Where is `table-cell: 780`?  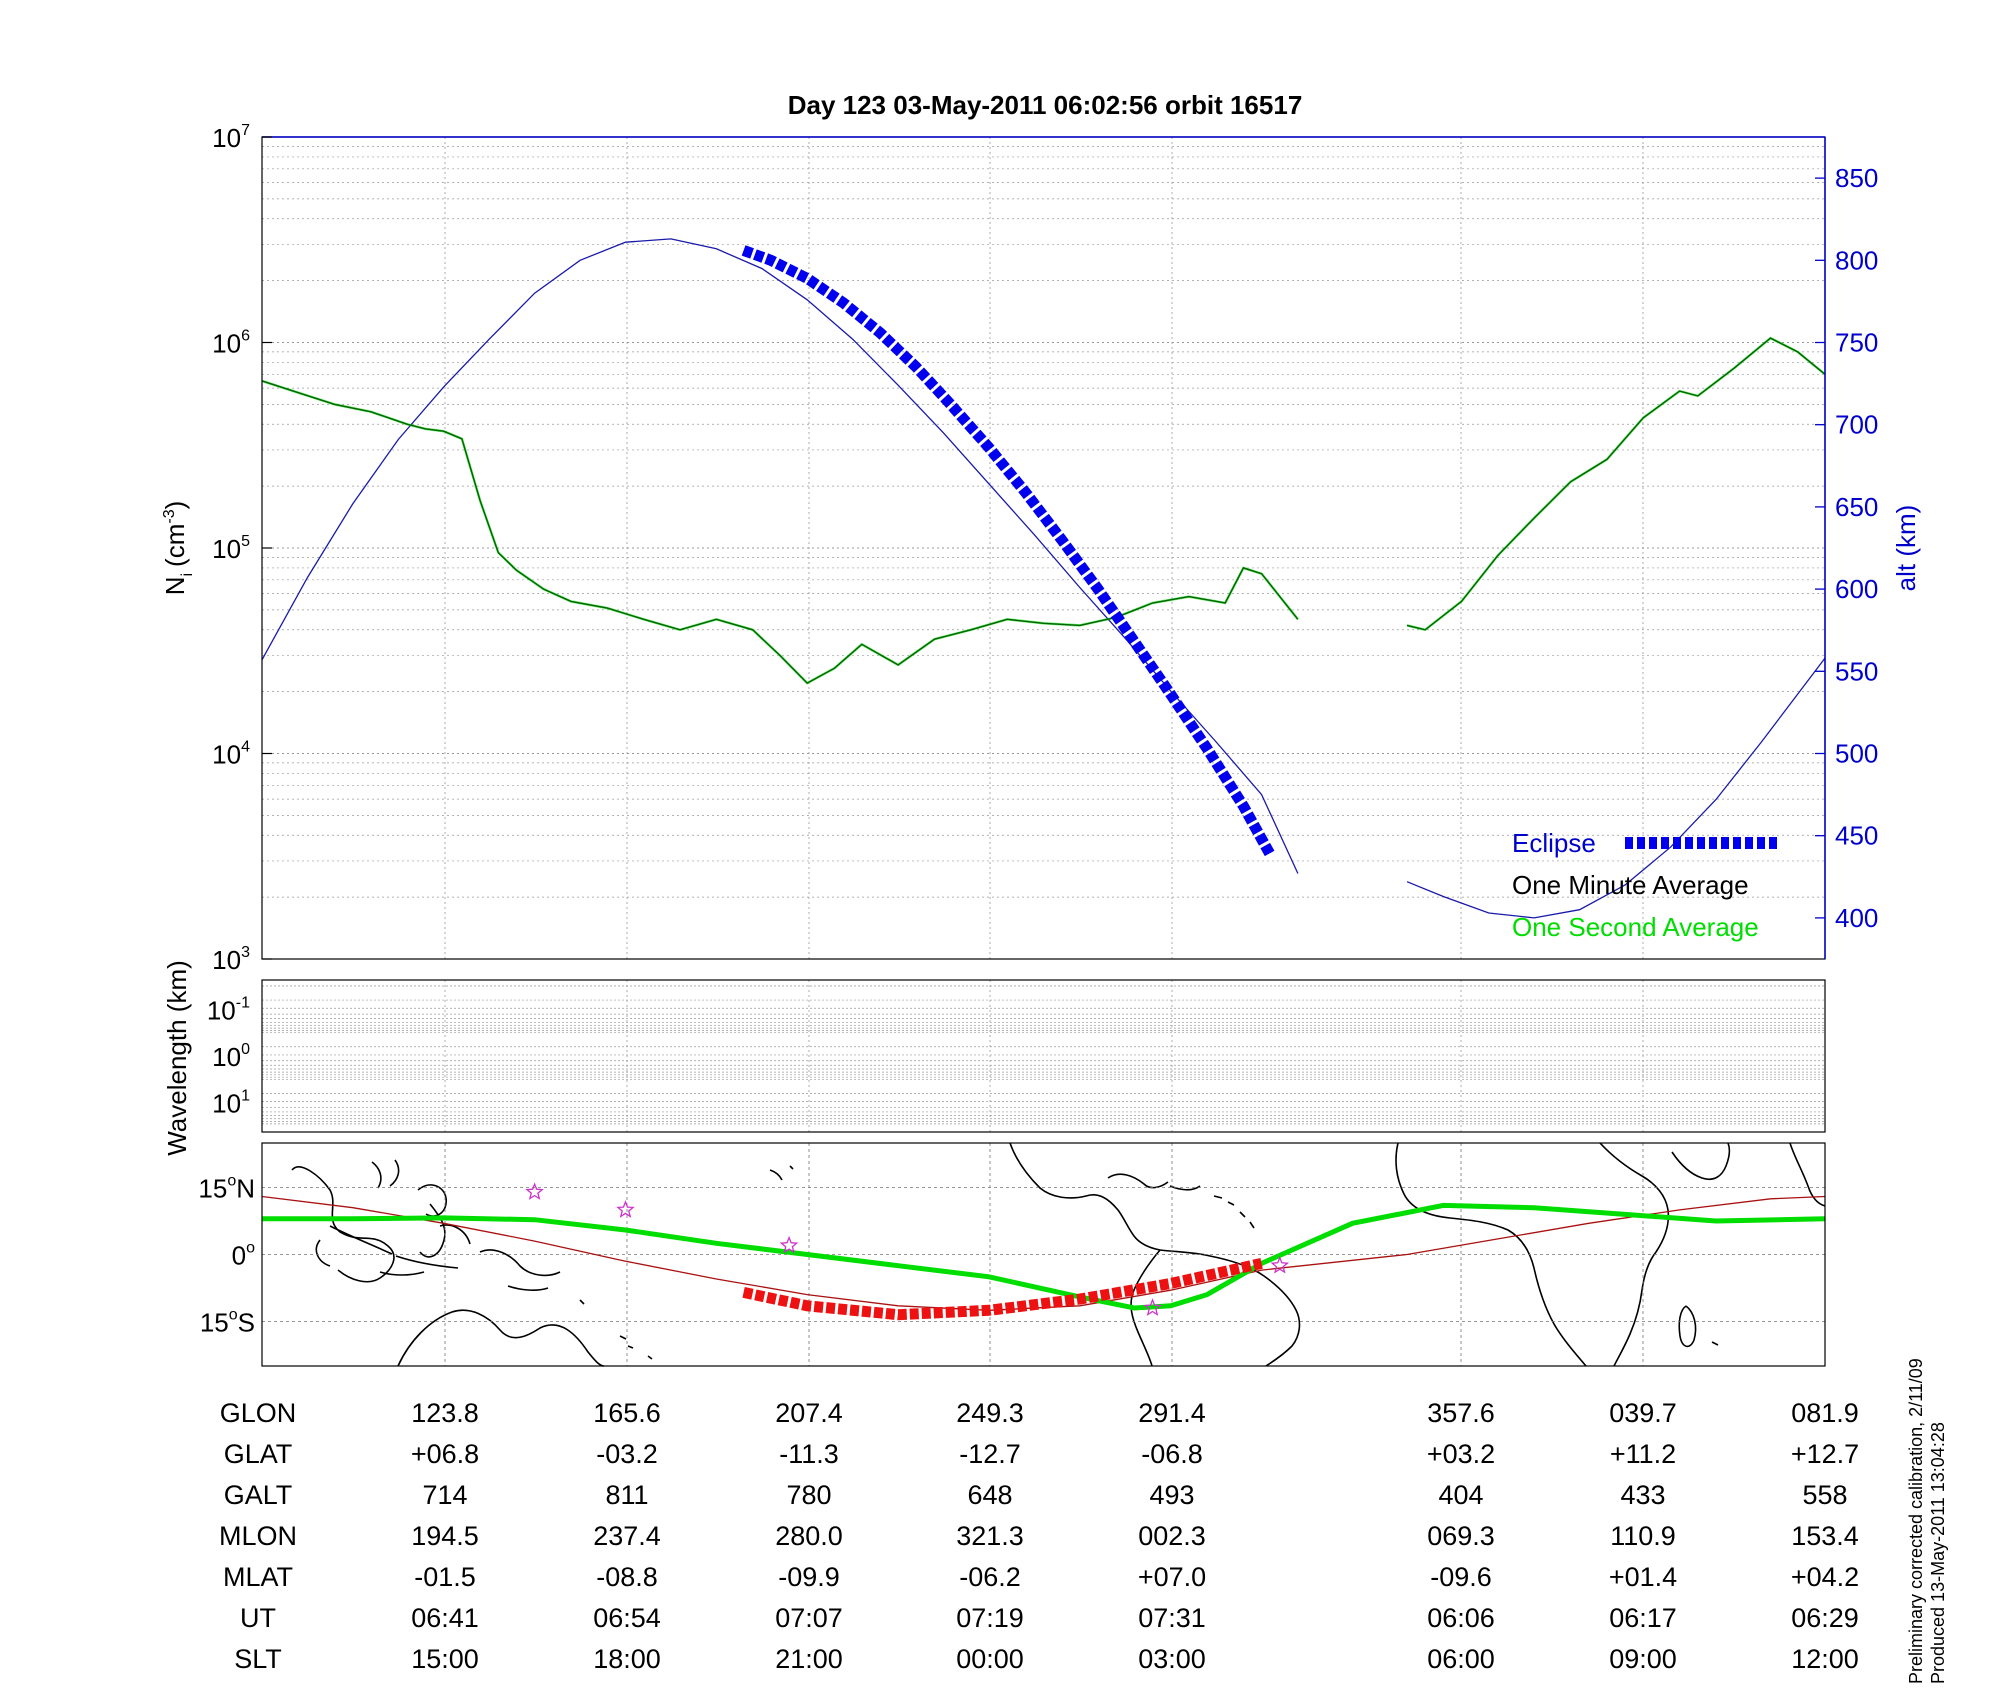
table-cell: 780 is located at coordinates (808, 1495).